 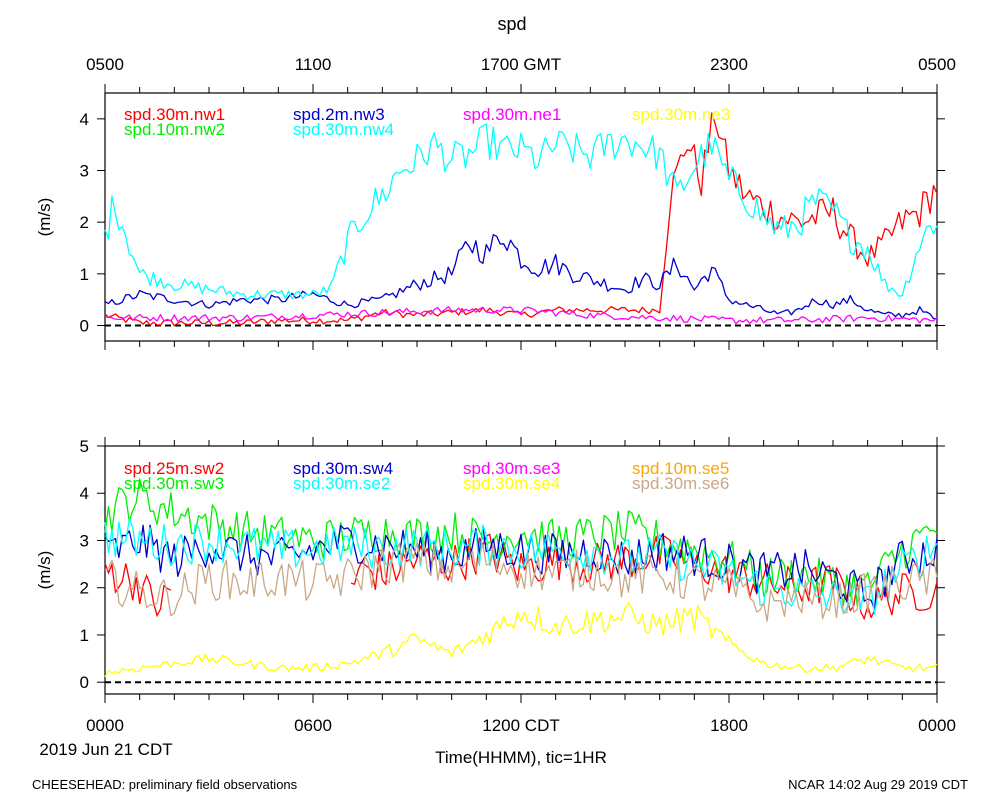 I want to click on series-line-spd-30m-sw4, so click(x=521, y=567).